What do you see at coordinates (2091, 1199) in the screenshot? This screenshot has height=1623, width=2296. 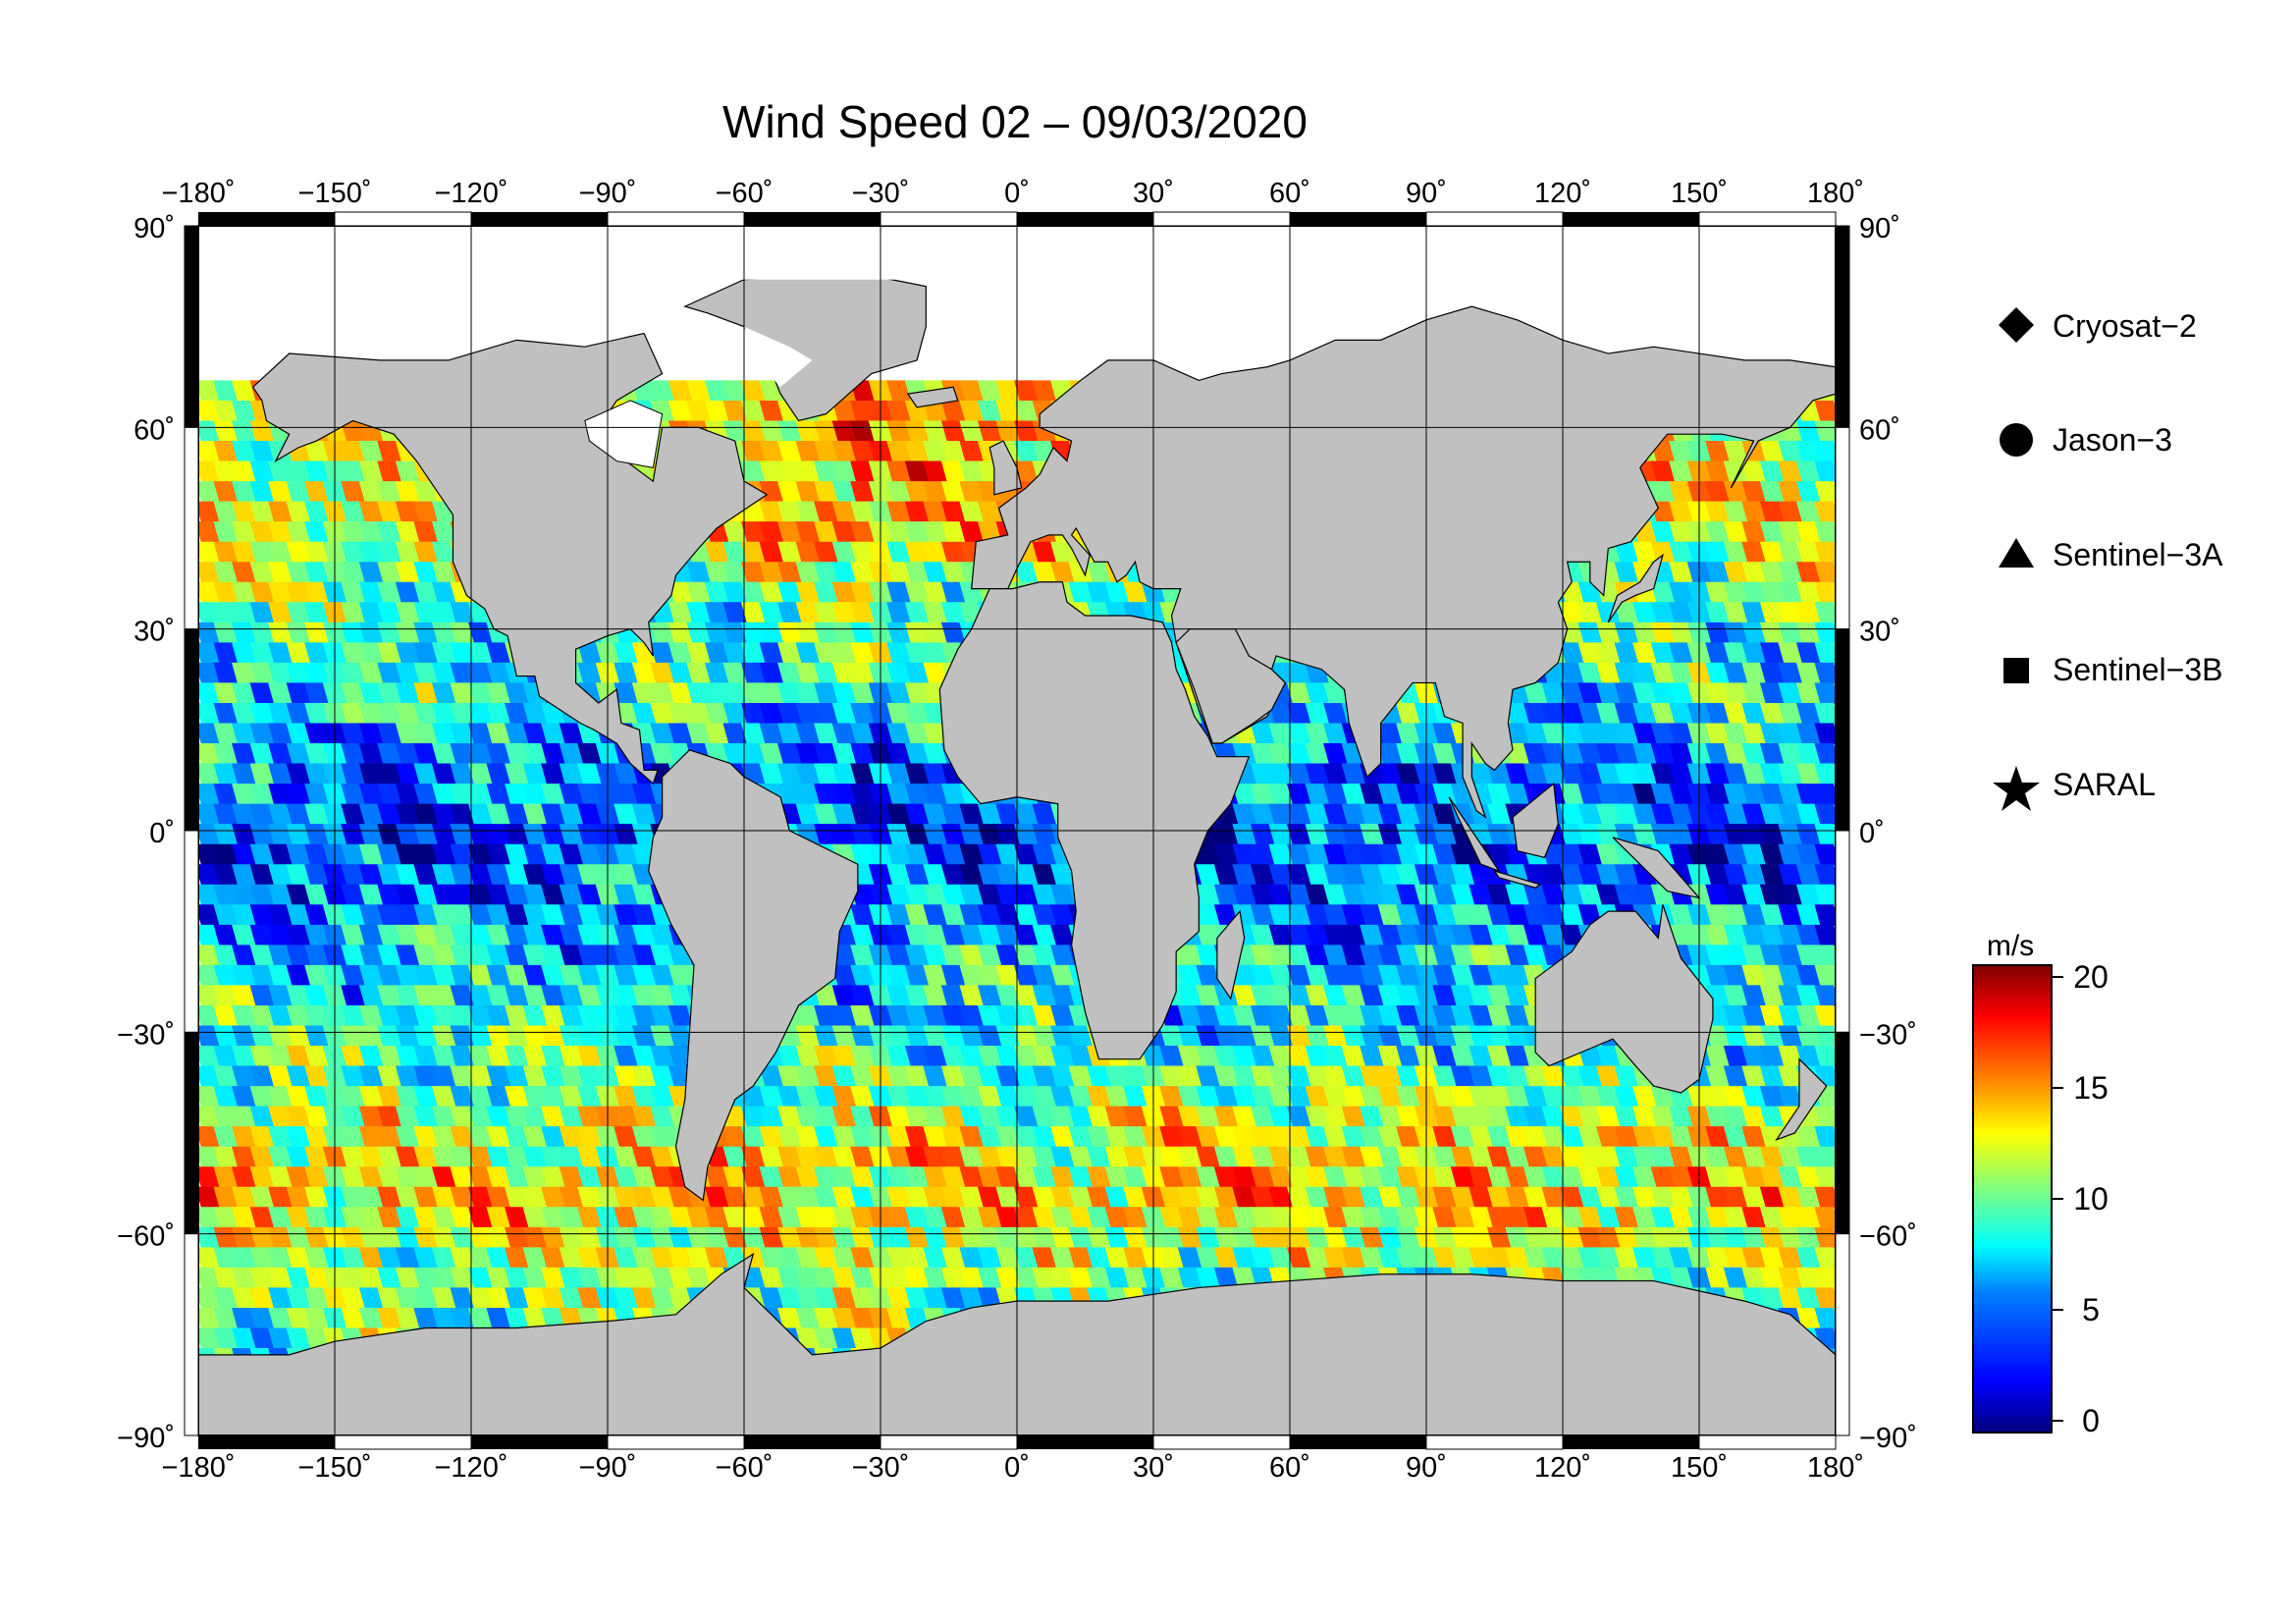 I see `colorbar-tick-label: 10` at bounding box center [2091, 1199].